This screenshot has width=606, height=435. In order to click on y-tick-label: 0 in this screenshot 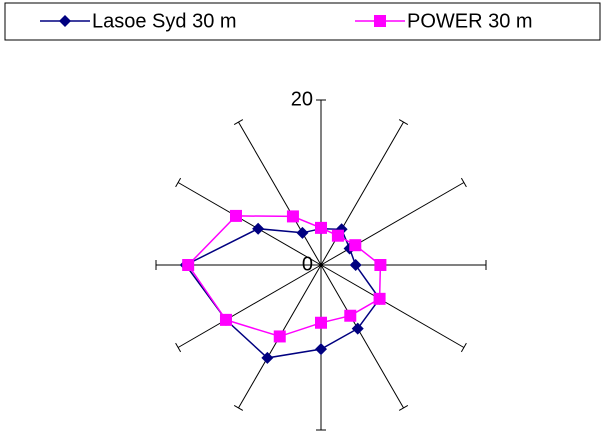, I will do `click(307, 264)`.